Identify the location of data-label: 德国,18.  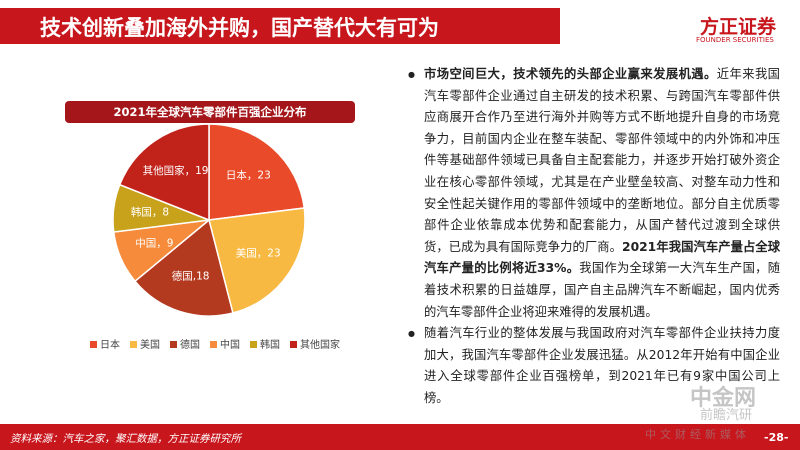
(191, 276).